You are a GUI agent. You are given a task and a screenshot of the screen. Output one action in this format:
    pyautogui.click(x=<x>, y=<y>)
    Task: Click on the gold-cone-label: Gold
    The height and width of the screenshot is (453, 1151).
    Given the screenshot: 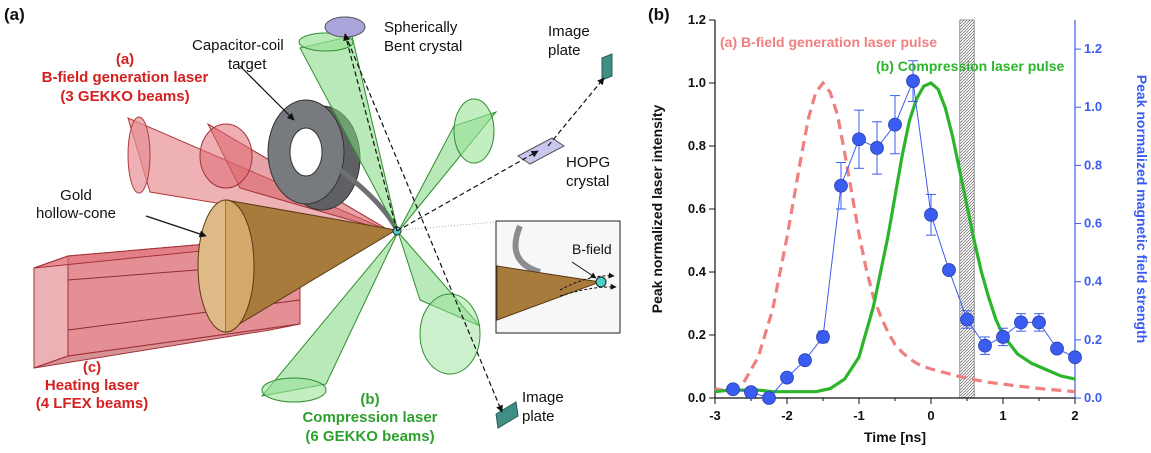 What is the action you would take?
    pyautogui.click(x=76, y=195)
    